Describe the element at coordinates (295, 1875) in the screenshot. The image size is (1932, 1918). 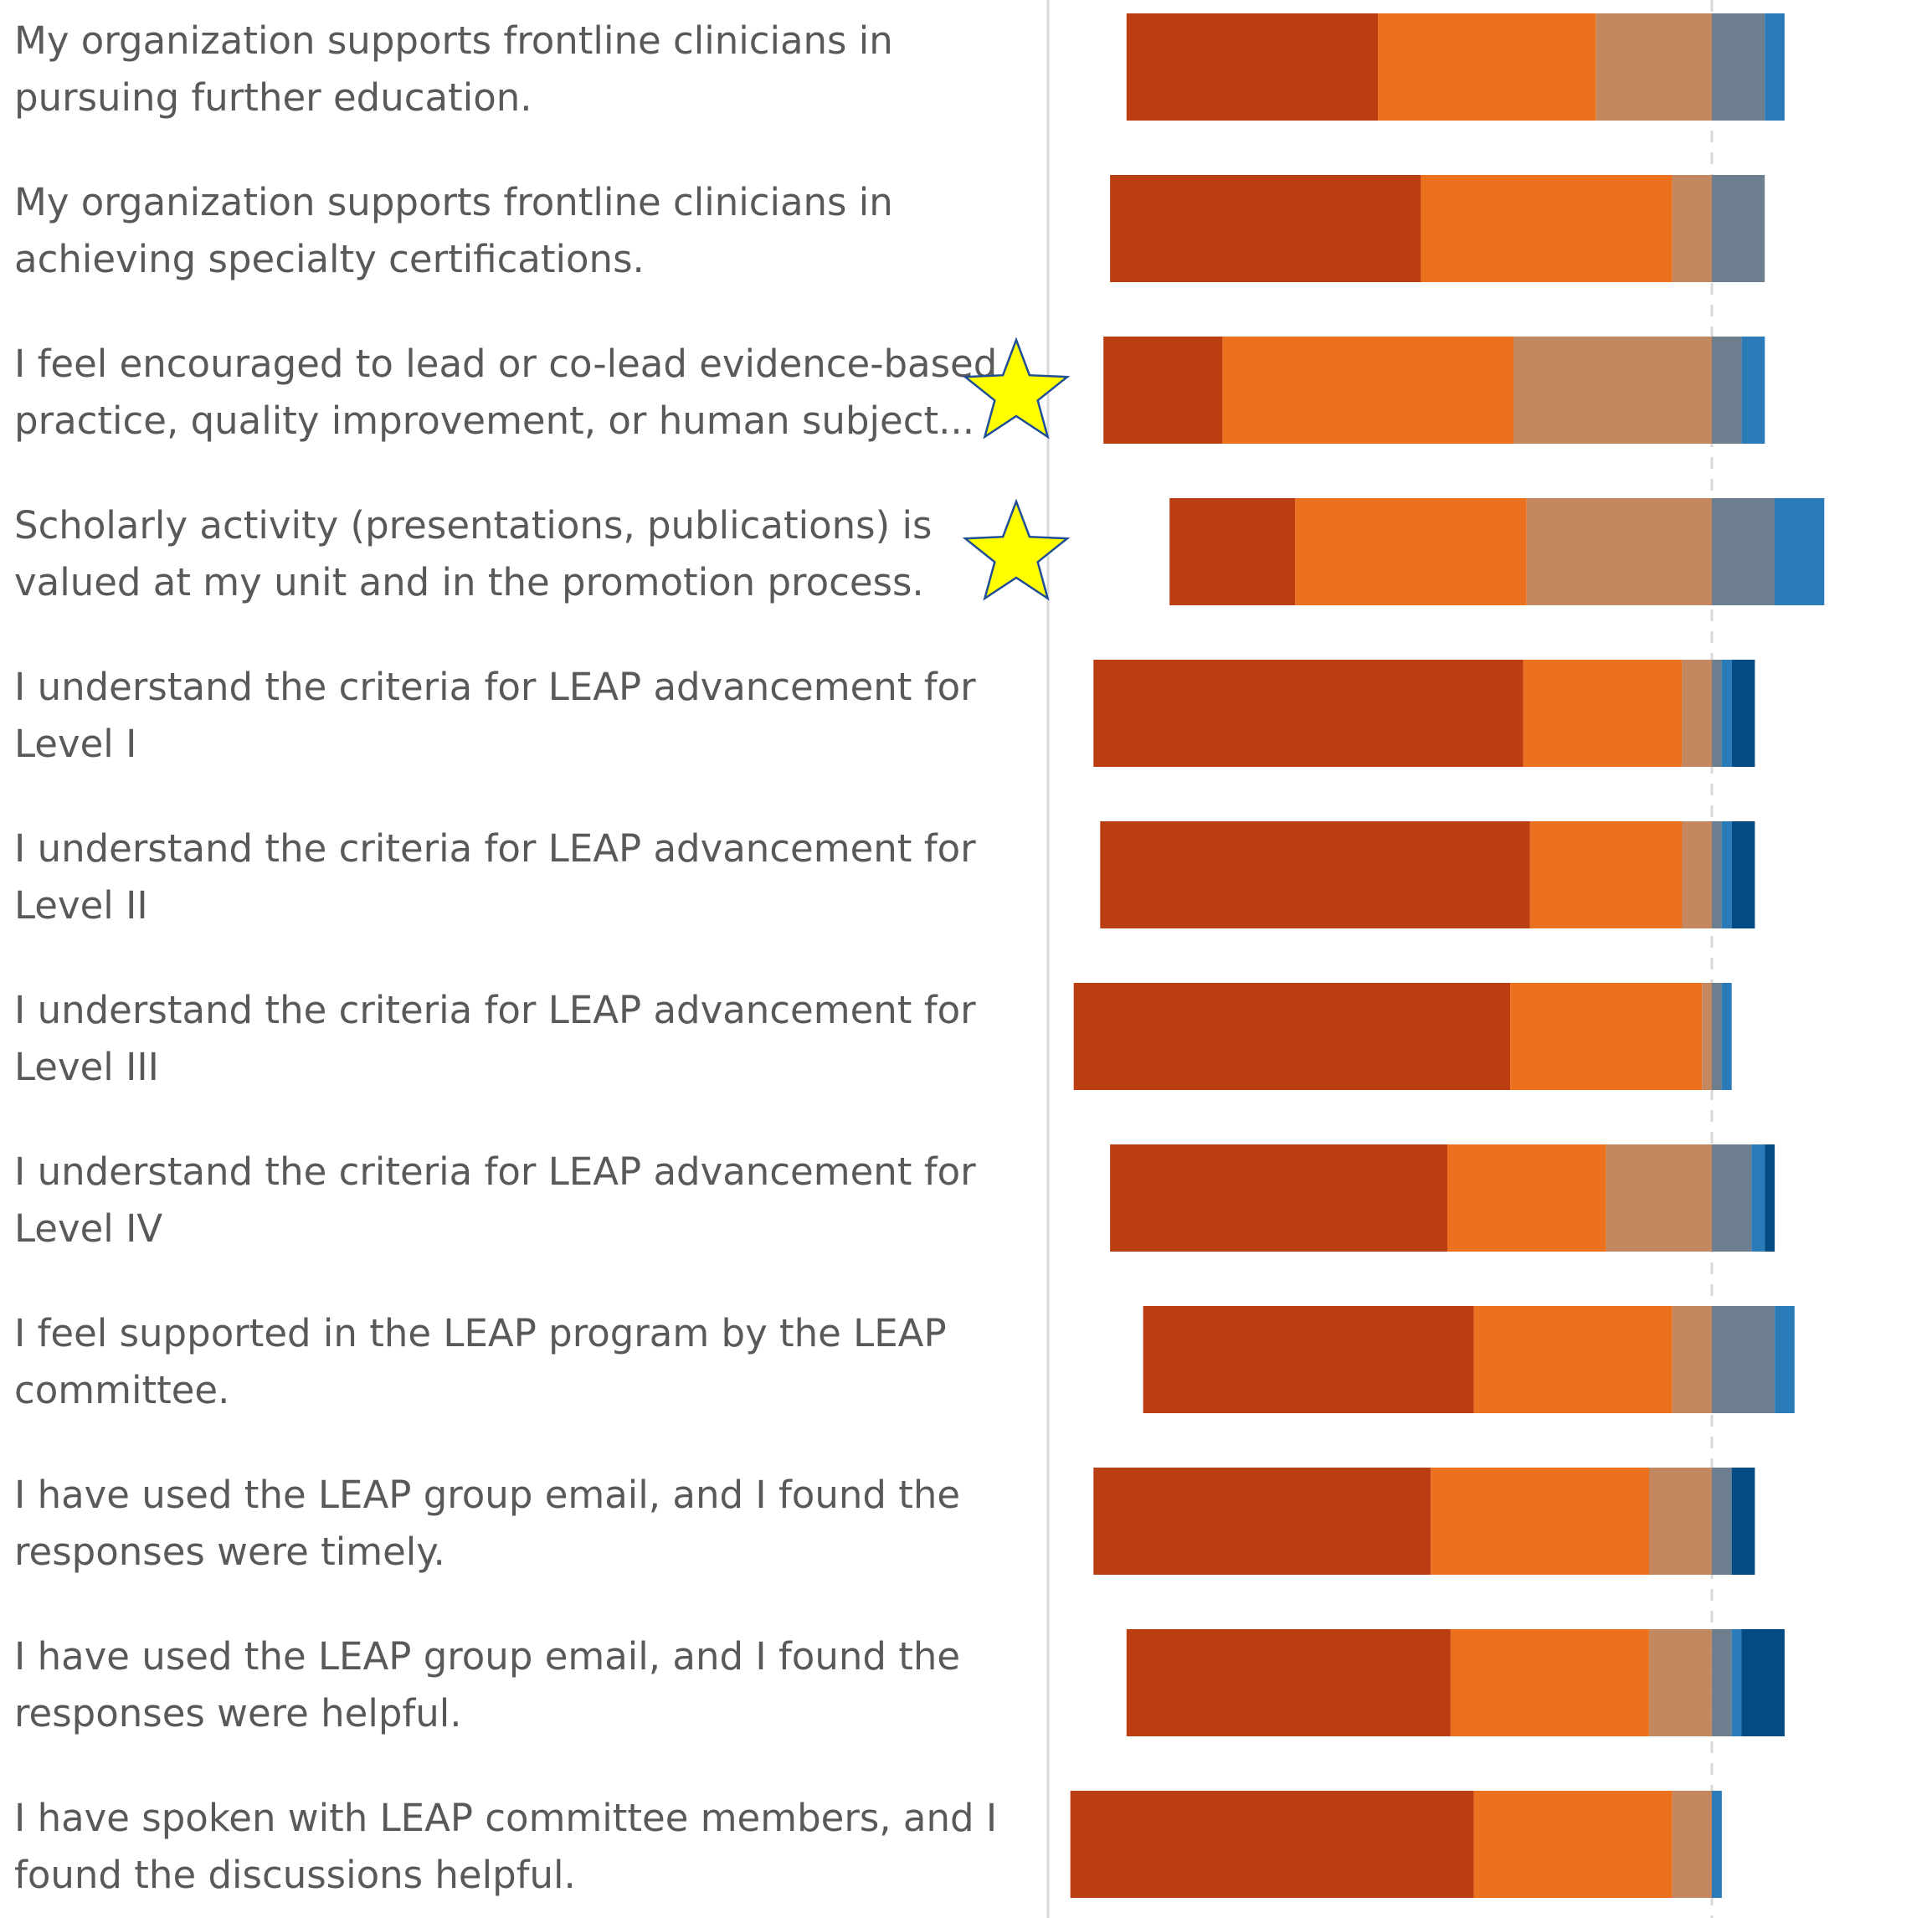
I see `category-label-line: found the discussions helpful.` at that location.